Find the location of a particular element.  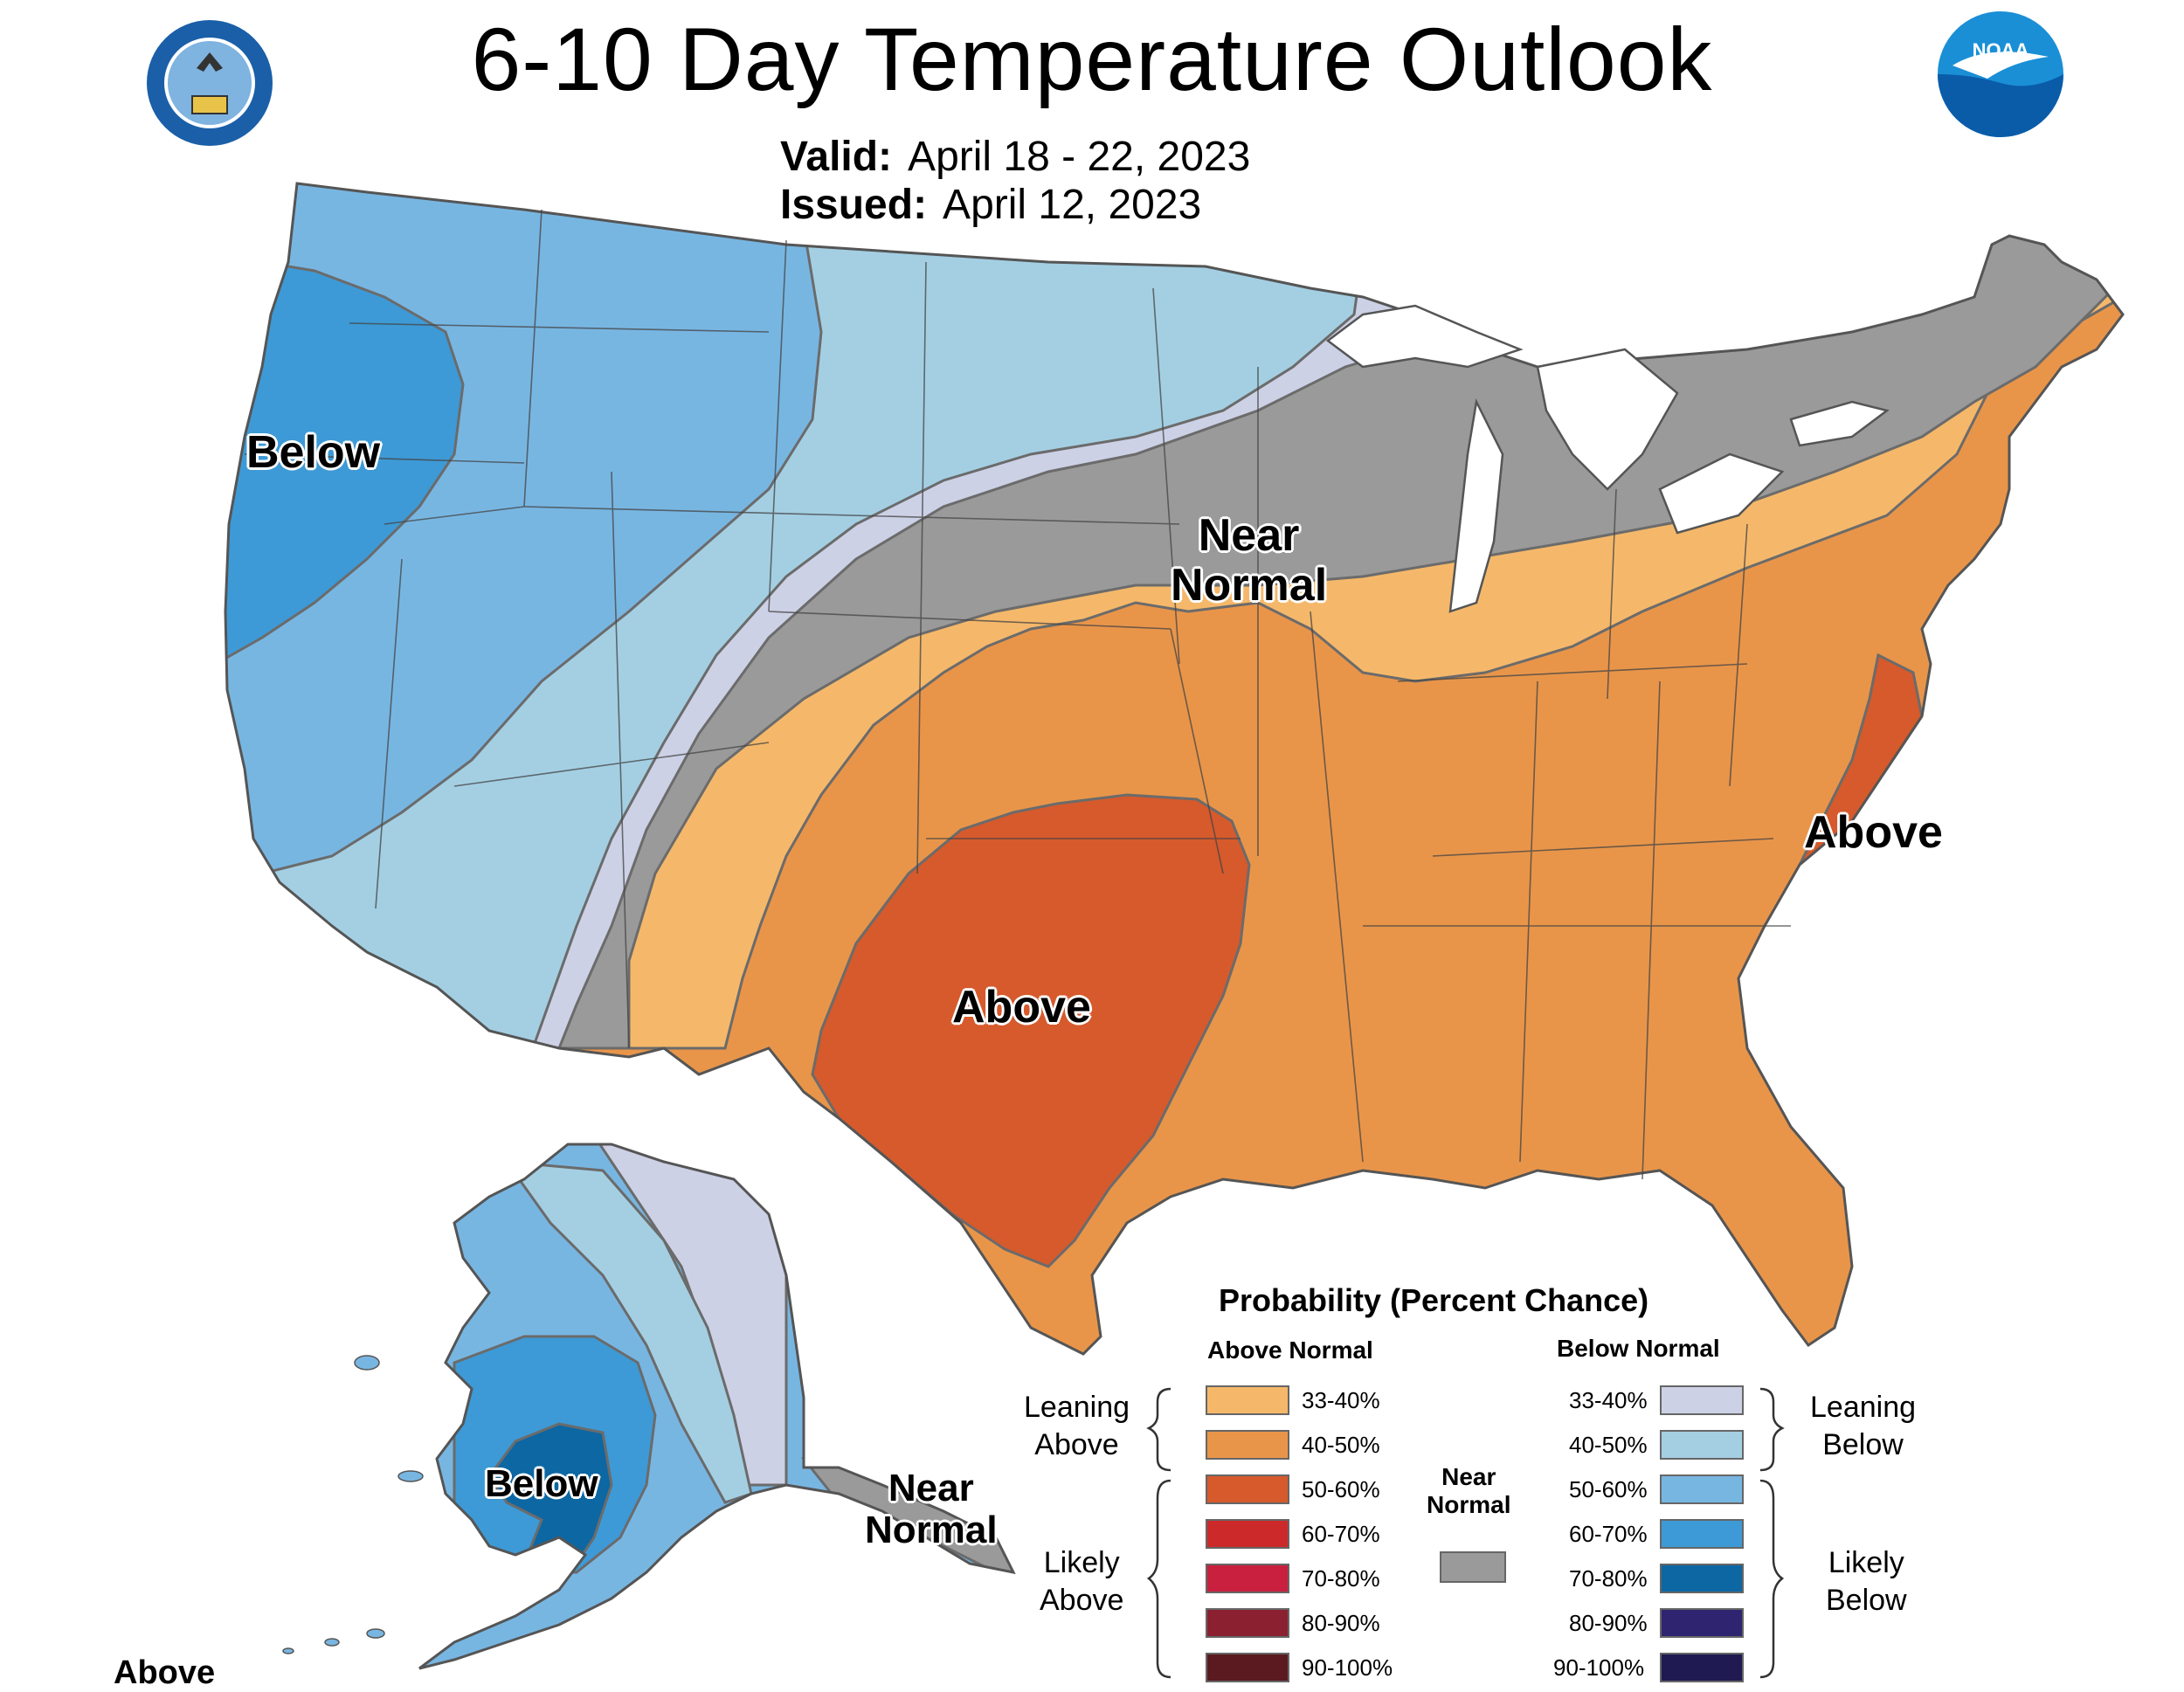

issued-label: Issued: is located at coordinates (854, 205).